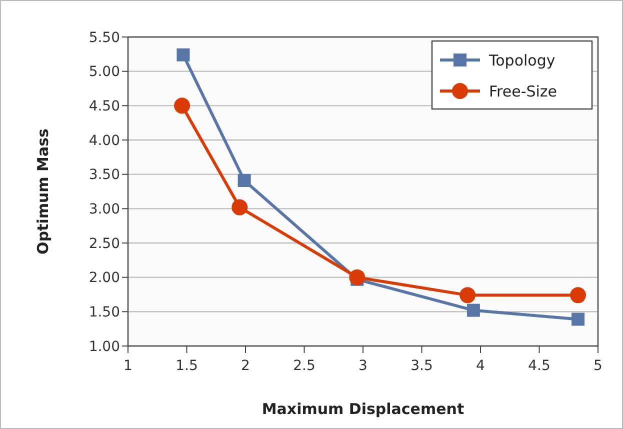 This screenshot has height=429, width=623. I want to click on x-axis-title: Maximum Displacement, so click(363, 409).